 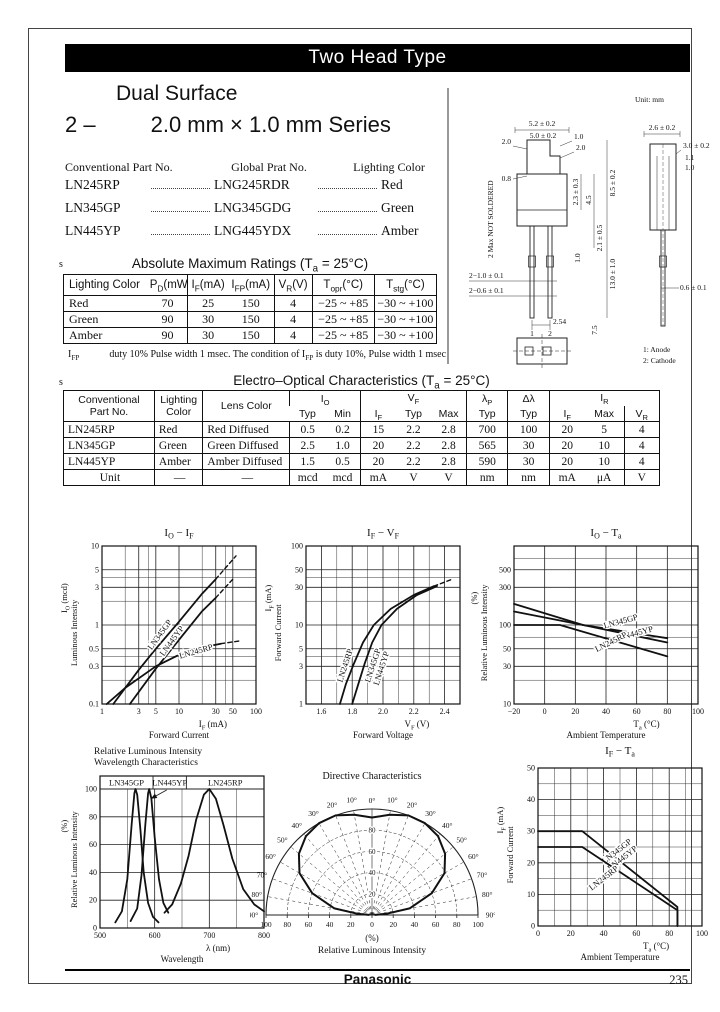 I want to click on svg-text: 80, so click(x=669, y=933).